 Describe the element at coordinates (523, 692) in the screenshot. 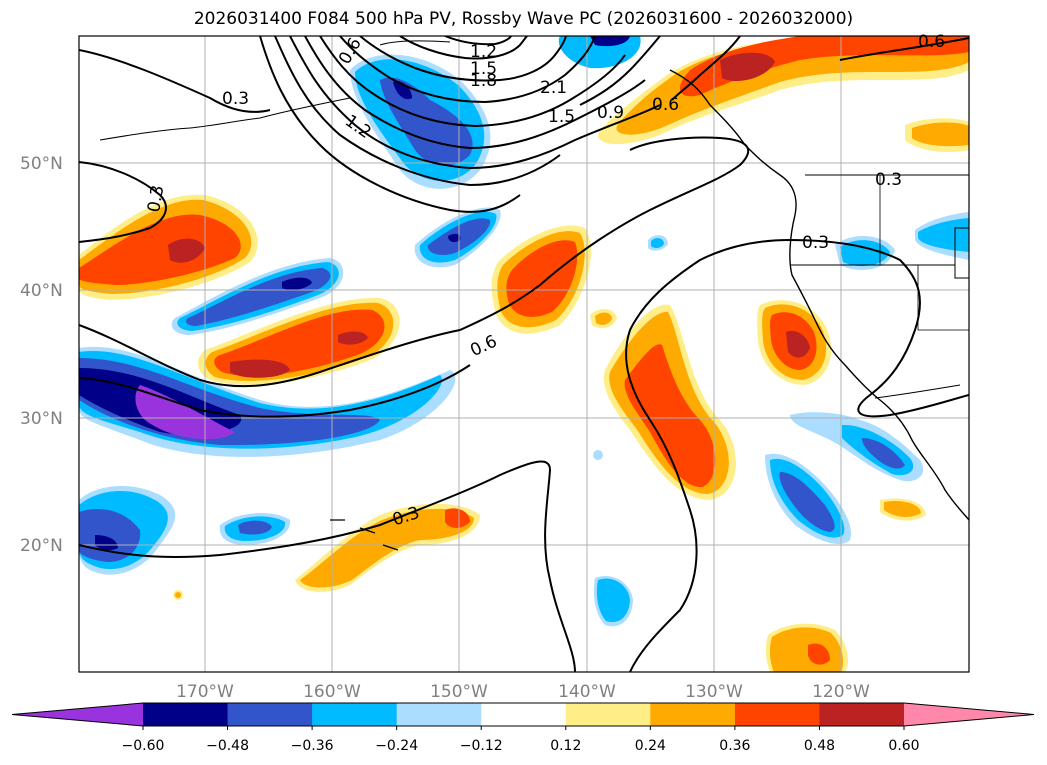

I see `longitude-labels: 170°W 160°W 150°W 140°W 130°W 120°W` at that location.